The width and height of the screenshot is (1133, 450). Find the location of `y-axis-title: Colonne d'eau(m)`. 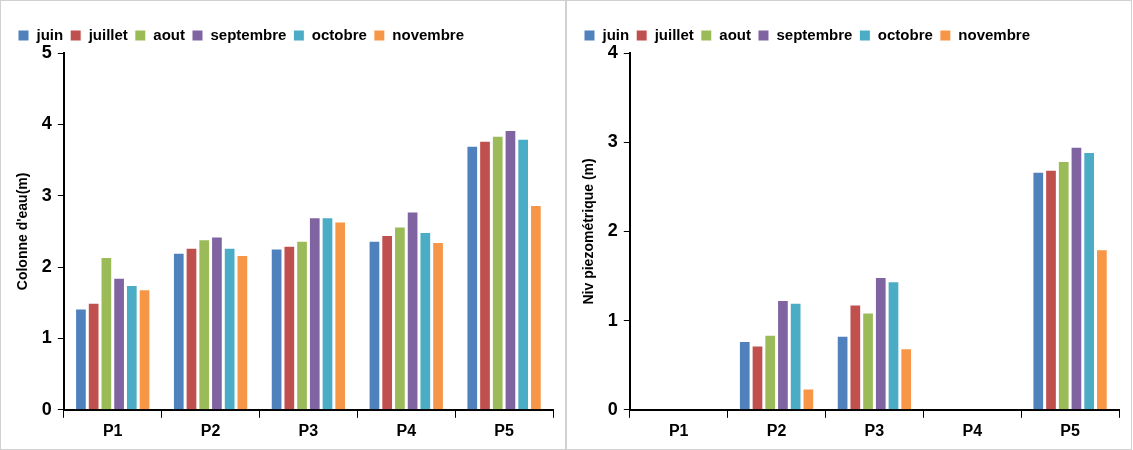

y-axis-title: Colonne d'eau(m) is located at coordinates (22, 231).